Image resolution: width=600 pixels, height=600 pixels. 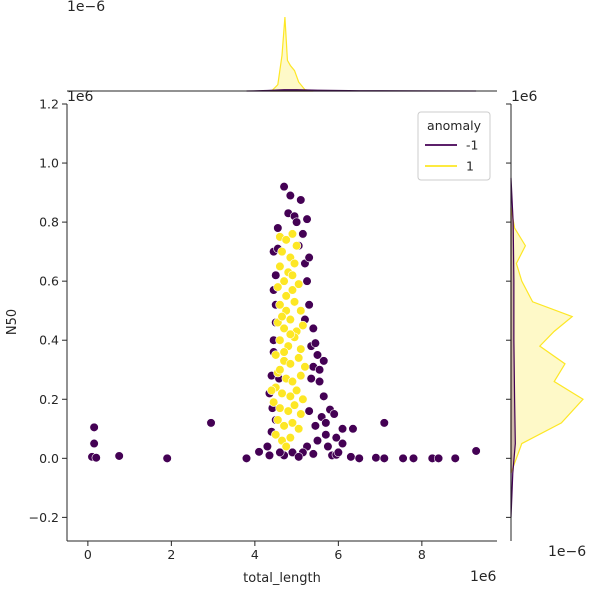 What do you see at coordinates (49, 281) in the screenshot?
I see `y-tick-label: 0.6` at bounding box center [49, 281].